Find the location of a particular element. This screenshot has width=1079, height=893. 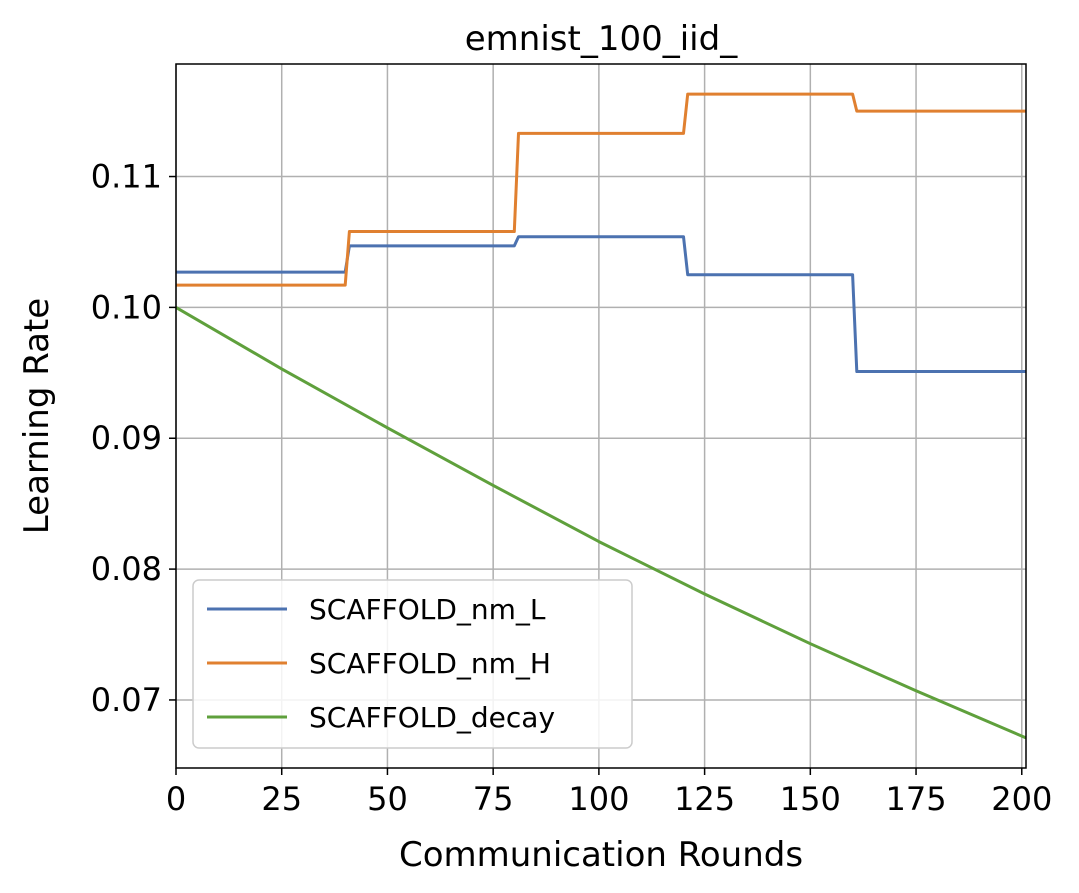

legend: SCAFFOLD_nm_L SCAFFOLD_nm_H SCAFFOLD_decay is located at coordinates (412, 664).